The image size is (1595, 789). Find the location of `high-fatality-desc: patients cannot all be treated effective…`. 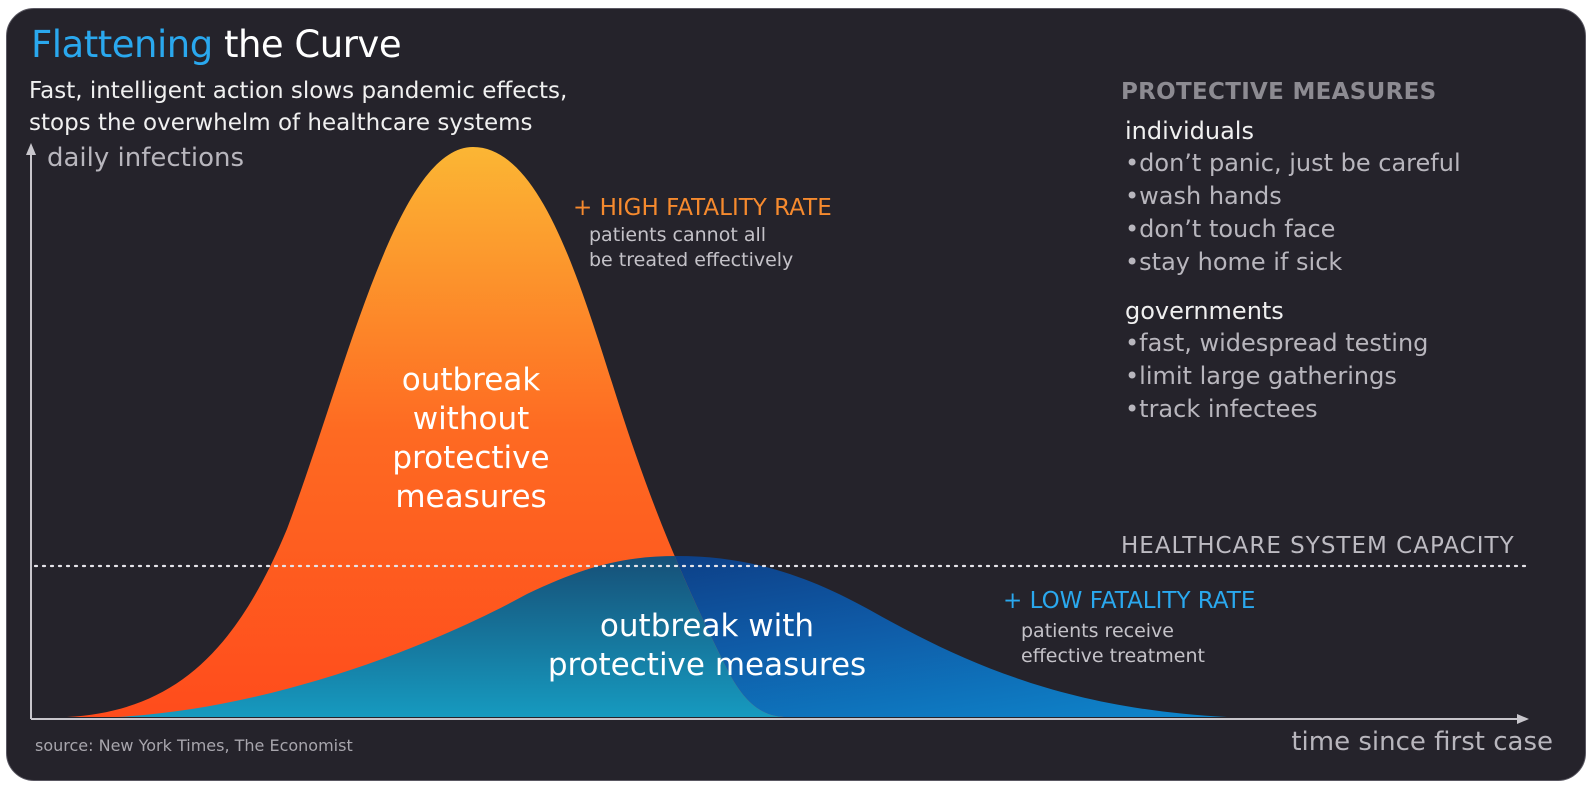

high-fatality-desc: patients cannot all be treated effective… is located at coordinates (691, 248).